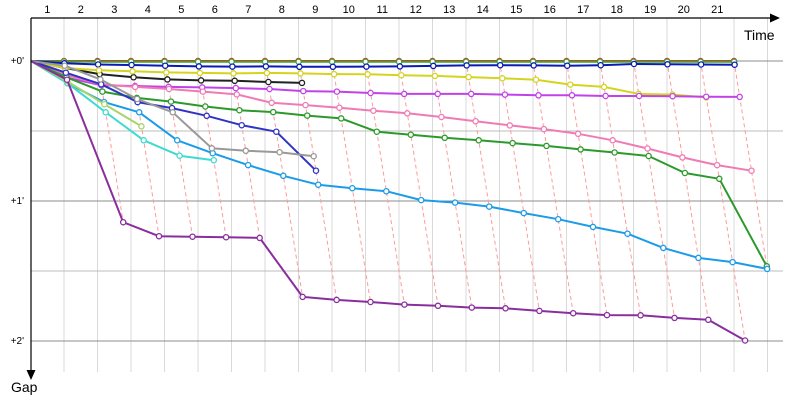 This screenshot has height=400, width=800. I want to click on x-tick-label: 4, so click(148, 10).